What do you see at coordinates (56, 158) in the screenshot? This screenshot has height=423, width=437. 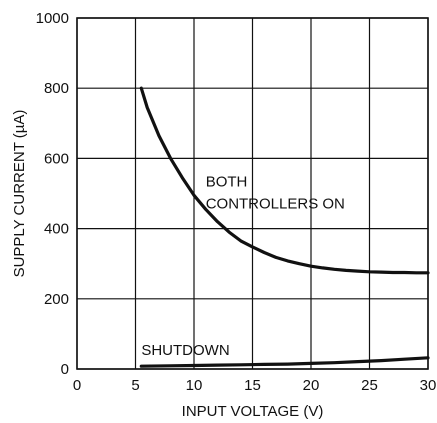 I see `y-tick-label: 600` at bounding box center [56, 158].